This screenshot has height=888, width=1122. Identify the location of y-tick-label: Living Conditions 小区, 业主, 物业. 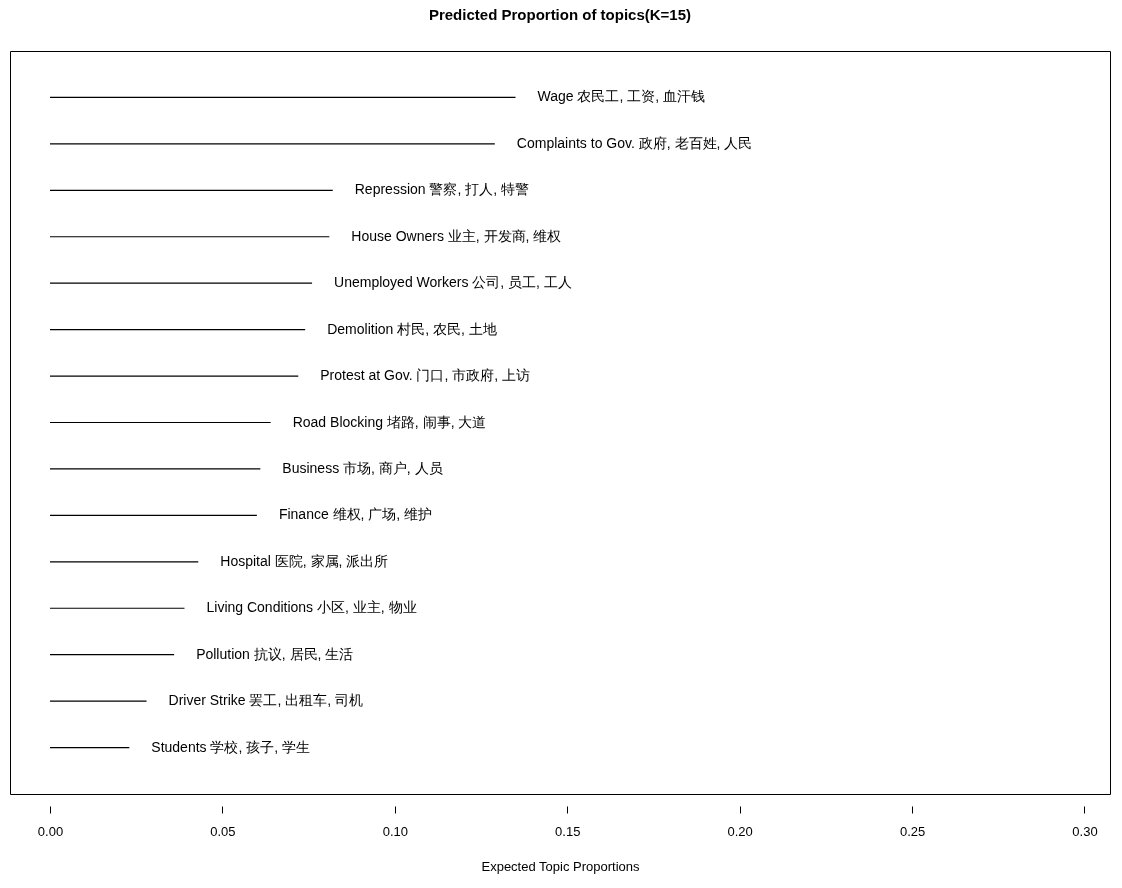
(311, 607).